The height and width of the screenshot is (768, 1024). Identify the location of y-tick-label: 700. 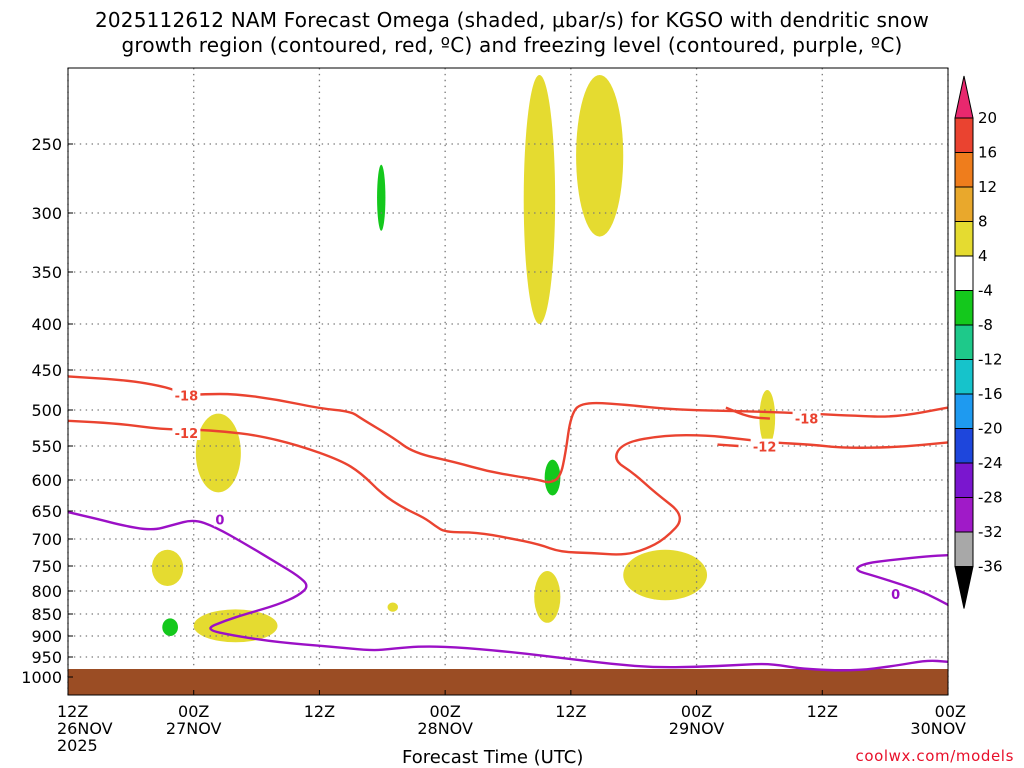
(46, 539).